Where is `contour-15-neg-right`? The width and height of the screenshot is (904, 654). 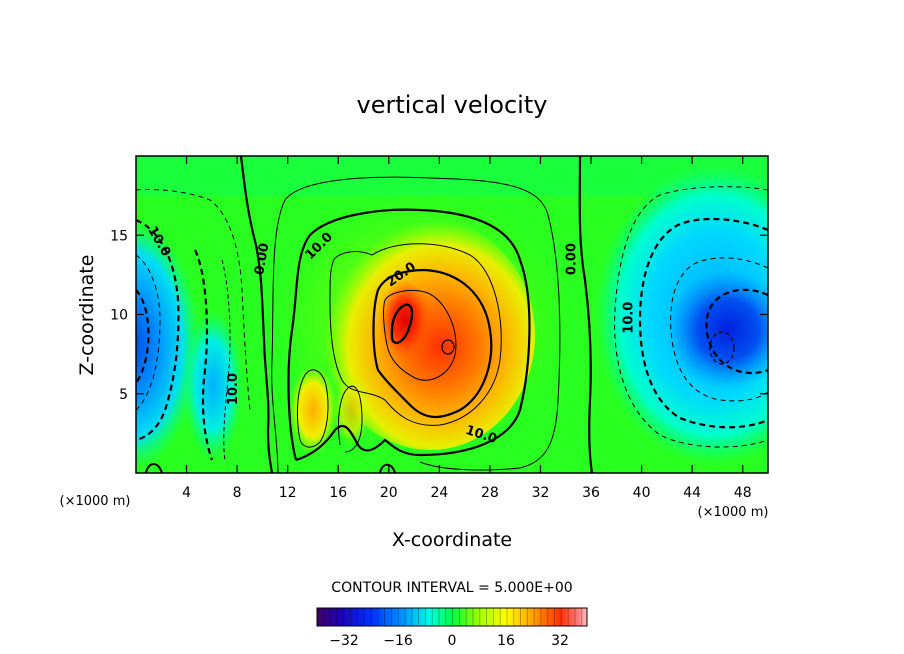
contour-15-neg-right is located at coordinates (719, 329).